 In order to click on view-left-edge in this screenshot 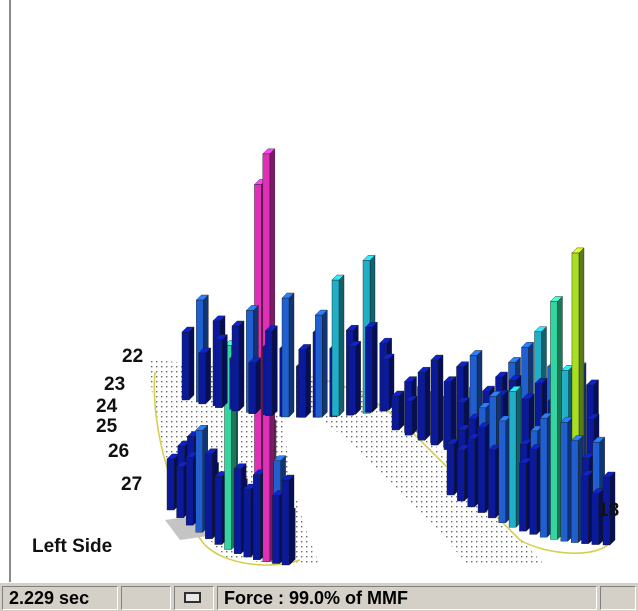, I will do `click(10, 291)`.